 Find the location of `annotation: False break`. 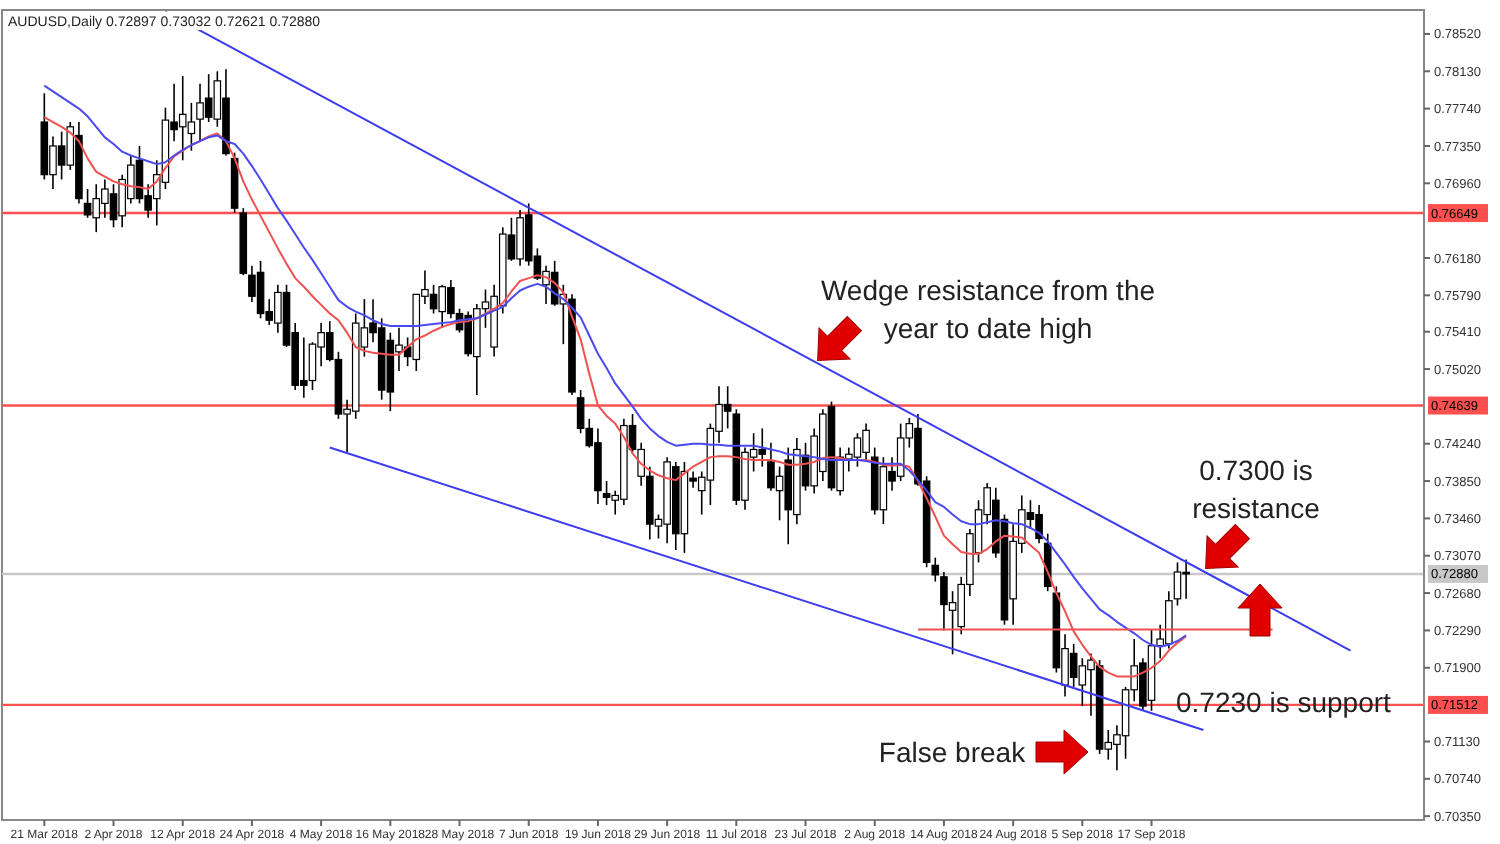

annotation: False break is located at coordinates (953, 752).